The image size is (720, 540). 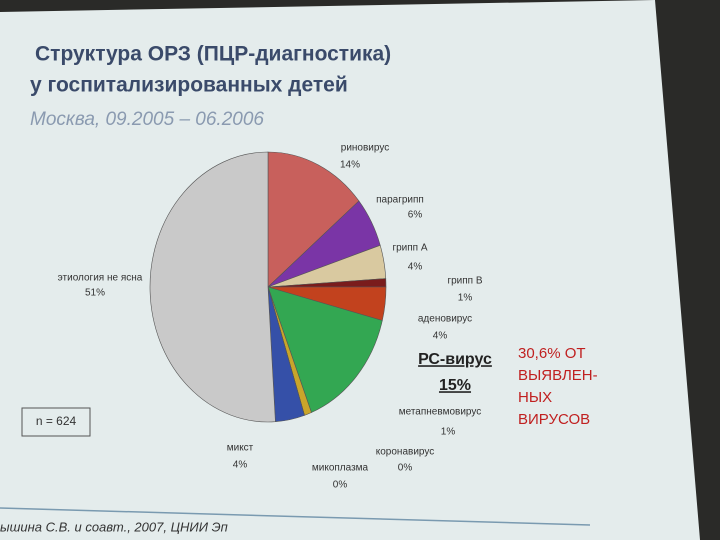 I want to click on annotation: 30,6% ОТ, so click(x=552, y=353).